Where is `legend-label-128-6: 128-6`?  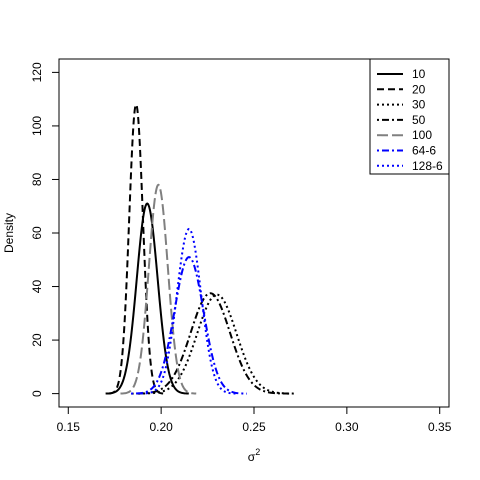 legend-label-128-6: 128-6 is located at coordinates (427, 166).